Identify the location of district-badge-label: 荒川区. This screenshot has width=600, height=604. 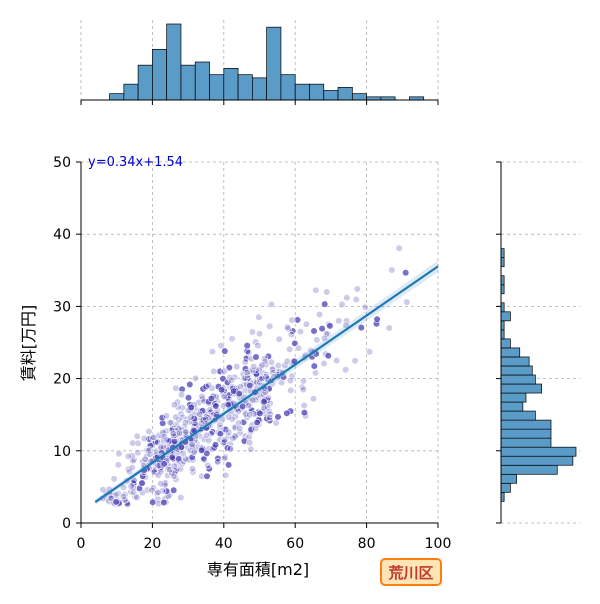
(410, 573).